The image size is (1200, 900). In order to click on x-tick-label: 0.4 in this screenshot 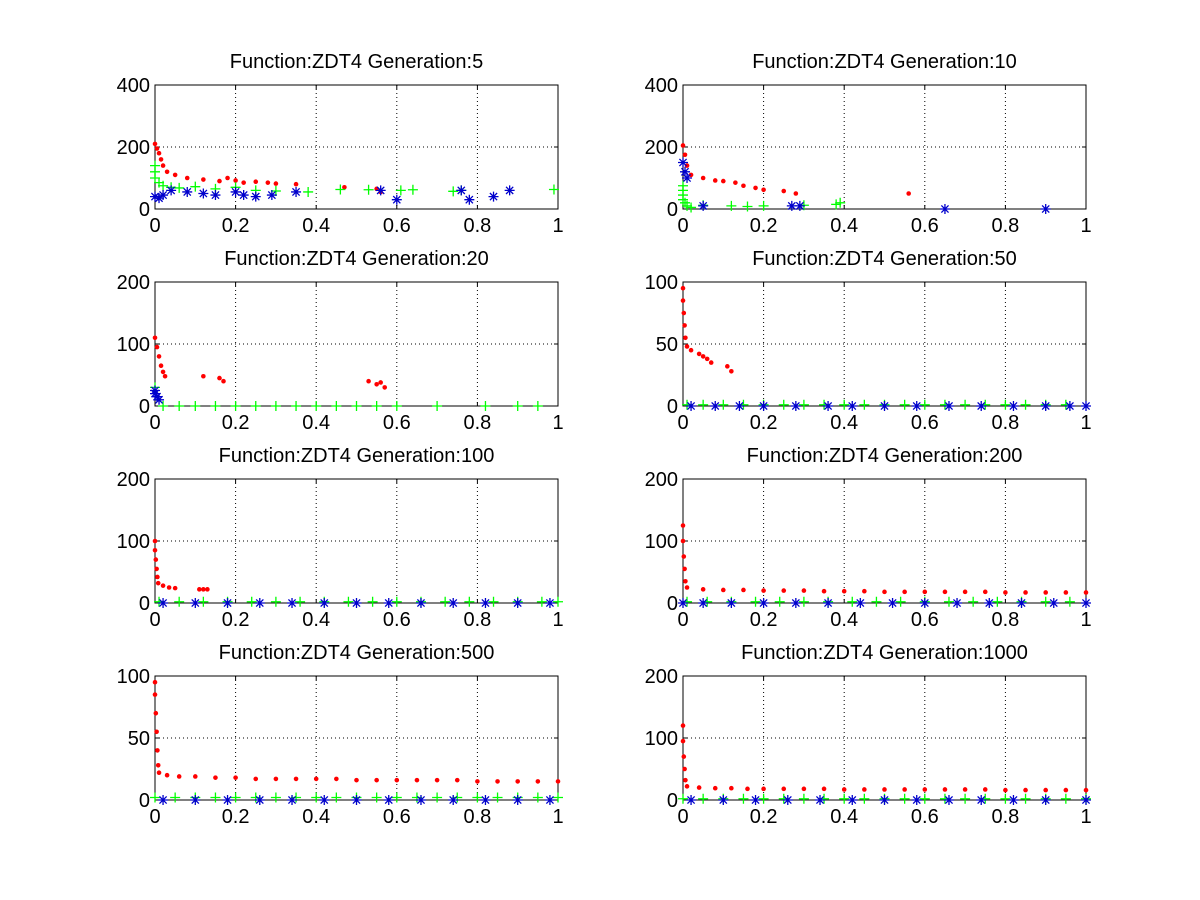, I will do `click(844, 423)`.